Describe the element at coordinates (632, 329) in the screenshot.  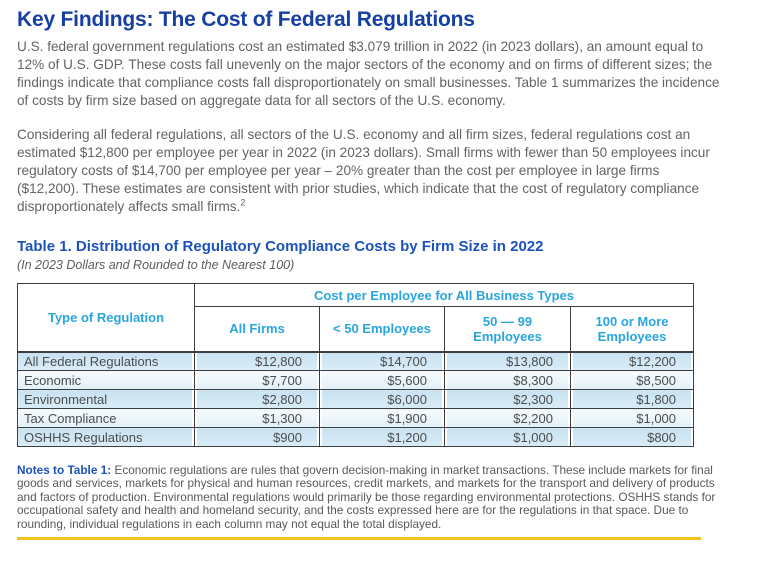
I see `column-header-100-or-more-employees: 100 or More Employees` at that location.